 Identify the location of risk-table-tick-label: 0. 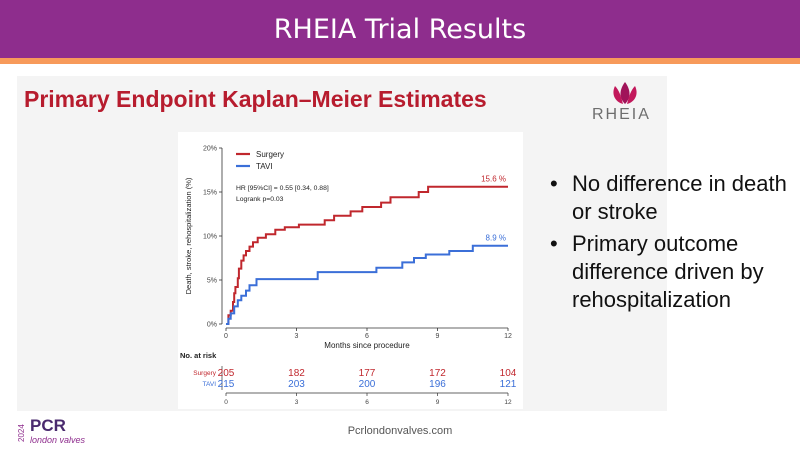
(226, 402).